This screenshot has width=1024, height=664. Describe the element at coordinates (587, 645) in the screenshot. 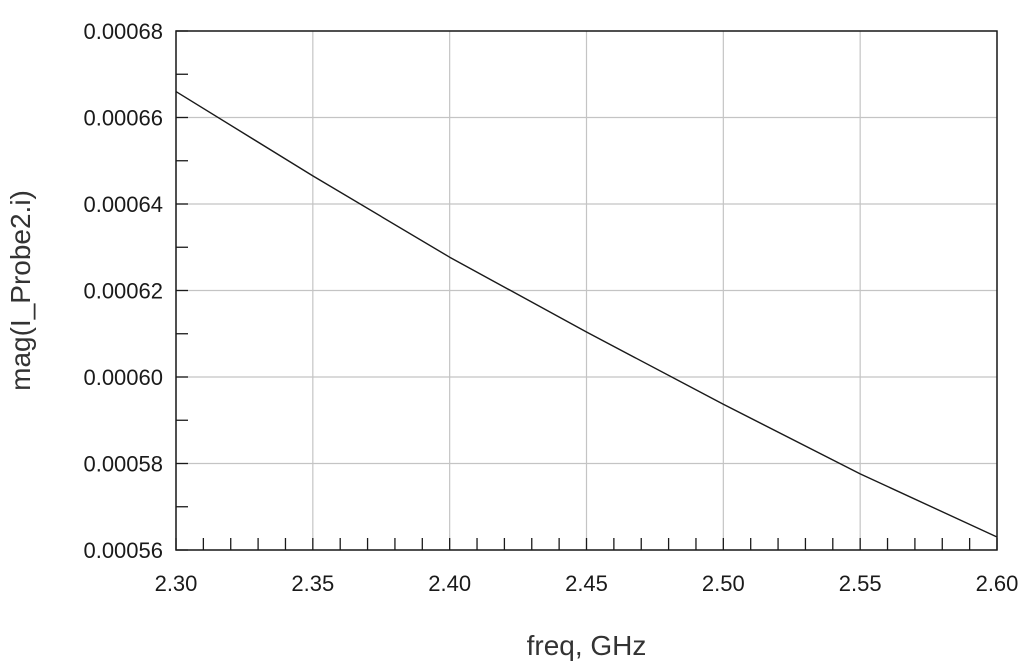

I see `x-axis-title: freq, GHz` at that location.